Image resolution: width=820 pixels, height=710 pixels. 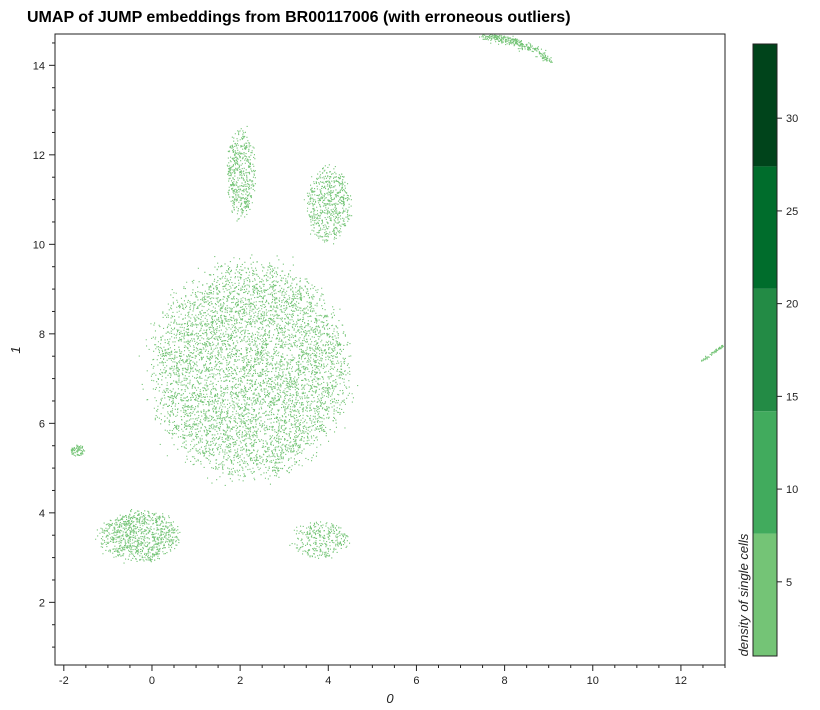 What do you see at coordinates (39, 156) in the screenshot?
I see `y-tick-label: 12` at bounding box center [39, 156].